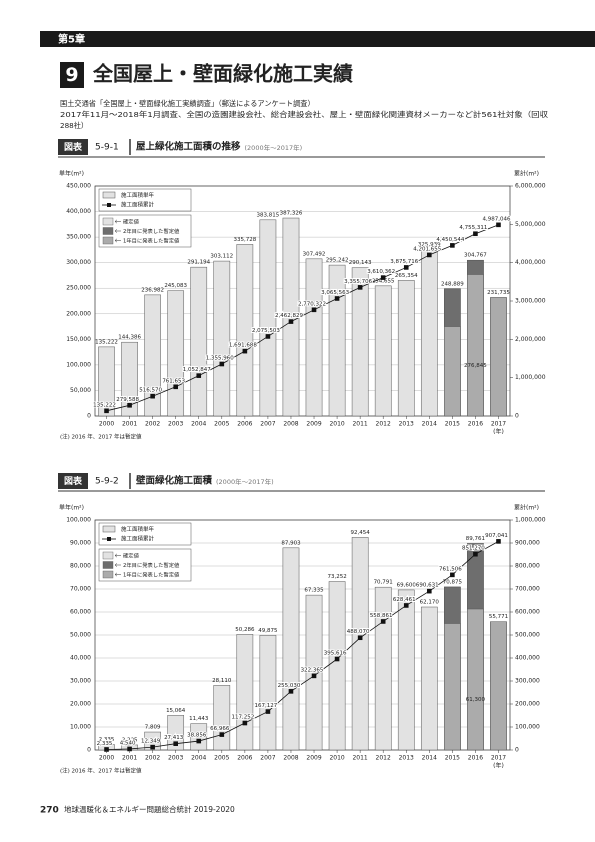 The height and width of the screenshot is (842, 595). What do you see at coordinates (312, 670) in the screenshot?
I see `cumulative-value-label: 322,365` at bounding box center [312, 670].